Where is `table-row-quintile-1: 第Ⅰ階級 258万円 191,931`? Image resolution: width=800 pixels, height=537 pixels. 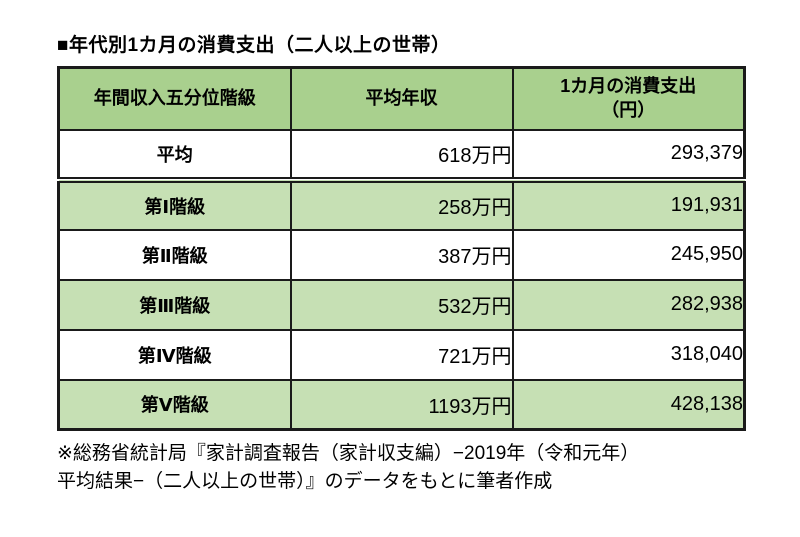 table-row-quintile-1: 第Ⅰ階級 258万円 191,931 is located at coordinates (401, 204).